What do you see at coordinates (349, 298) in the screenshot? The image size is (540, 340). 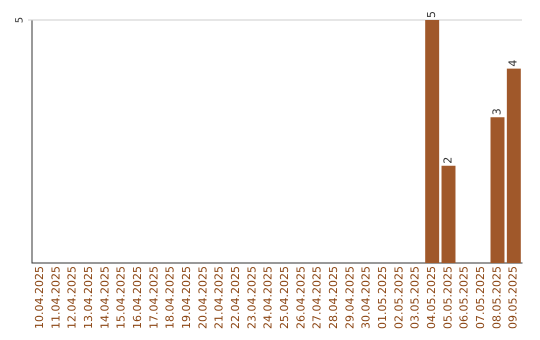 I see `x-tick-label: 29.04.2025` at bounding box center [349, 298].